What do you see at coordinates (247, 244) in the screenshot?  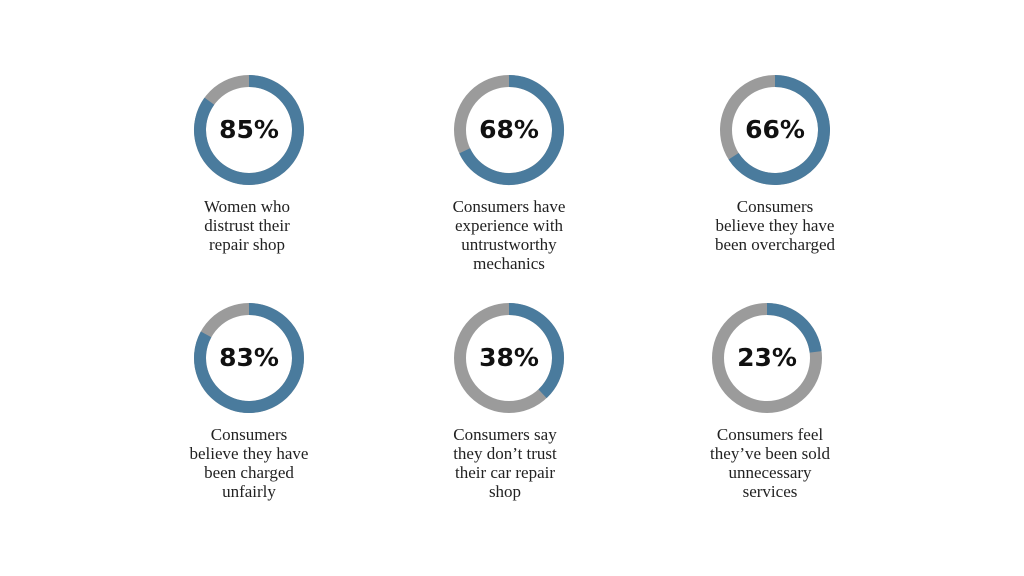 I see `caption: repair shop` at bounding box center [247, 244].